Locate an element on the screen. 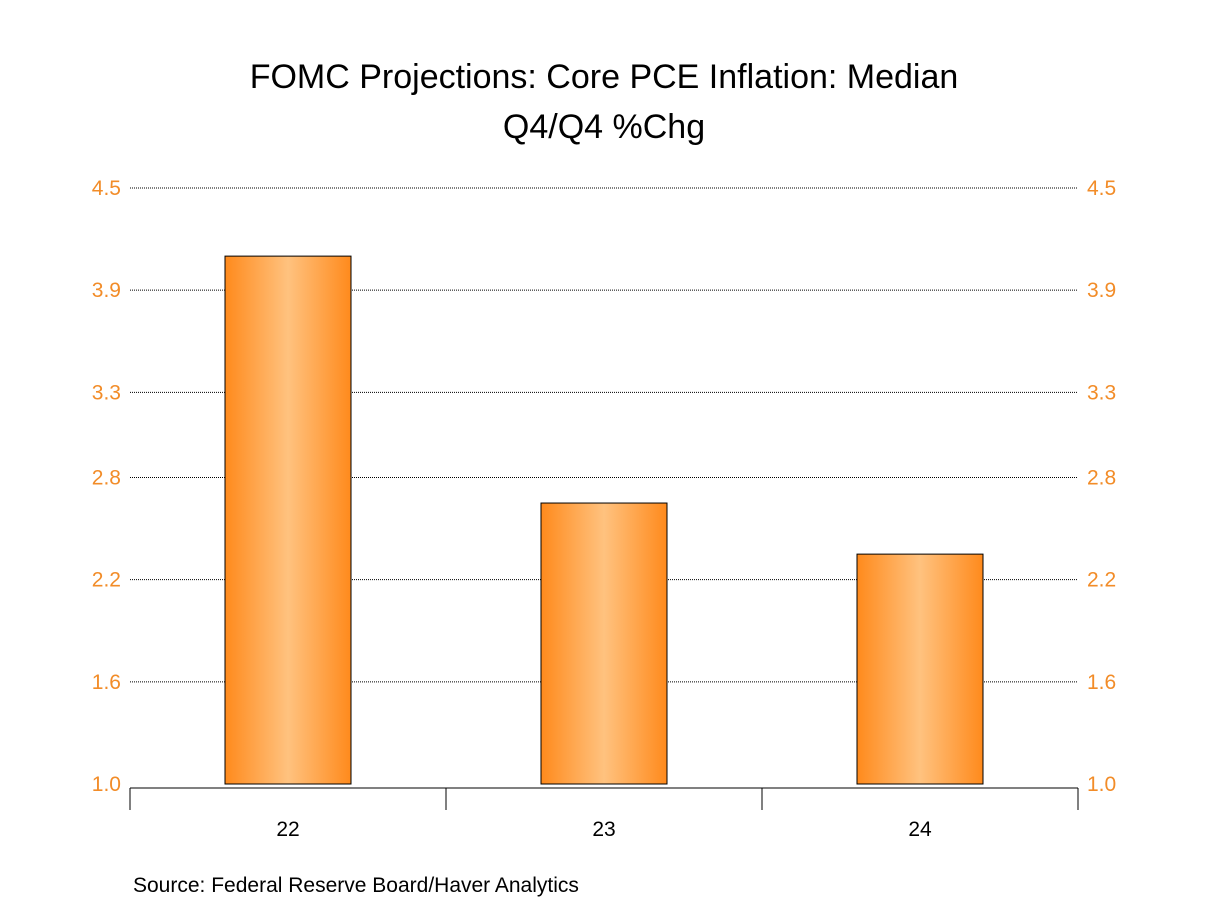 The height and width of the screenshot is (906, 1208). chart-title-line-2: Q4/Q4 %Chg is located at coordinates (604, 127).